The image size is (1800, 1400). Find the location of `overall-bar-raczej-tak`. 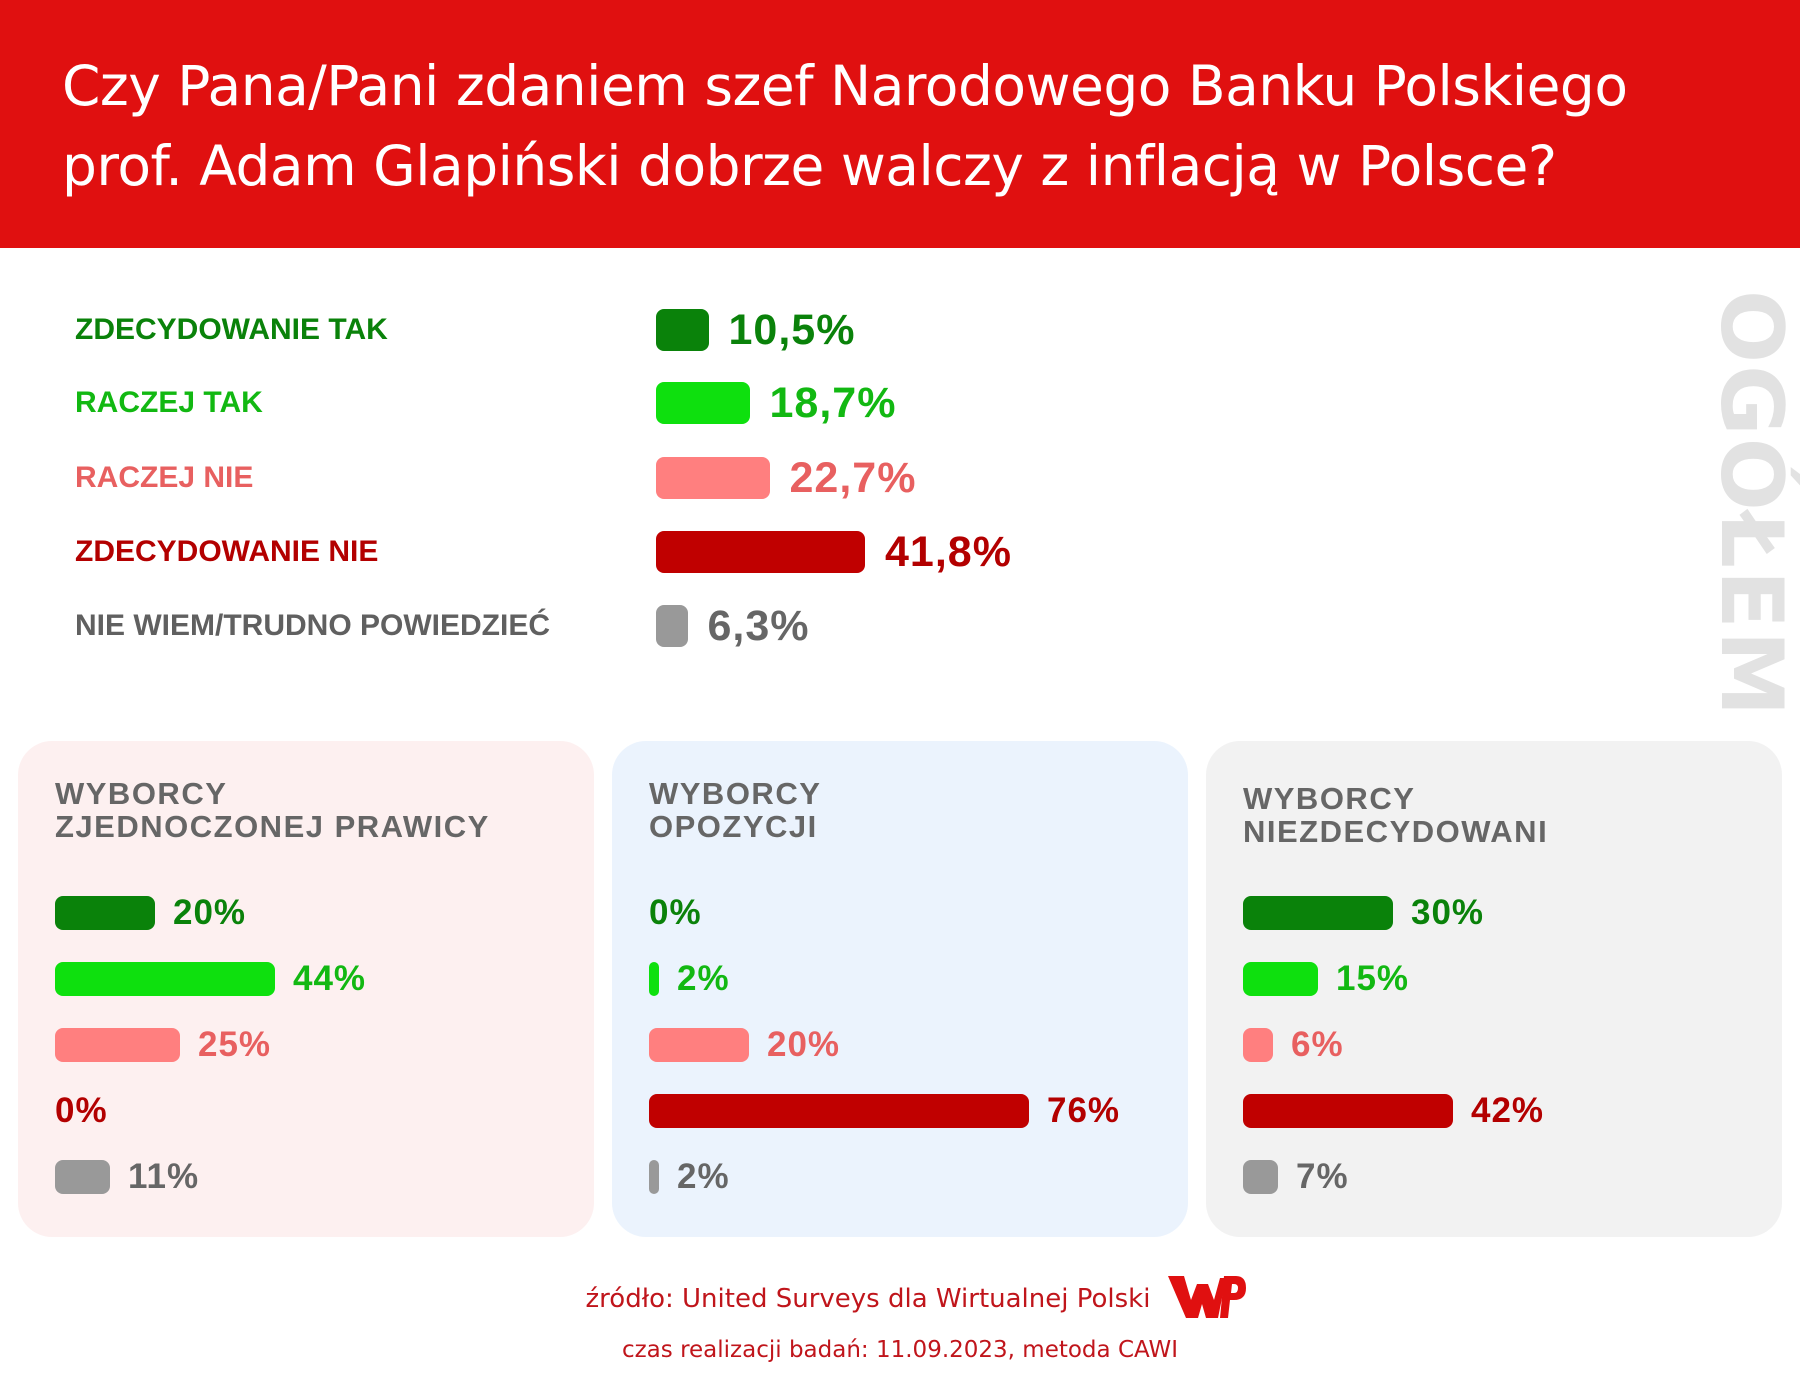

overall-bar-raczej-tak is located at coordinates (703, 403).